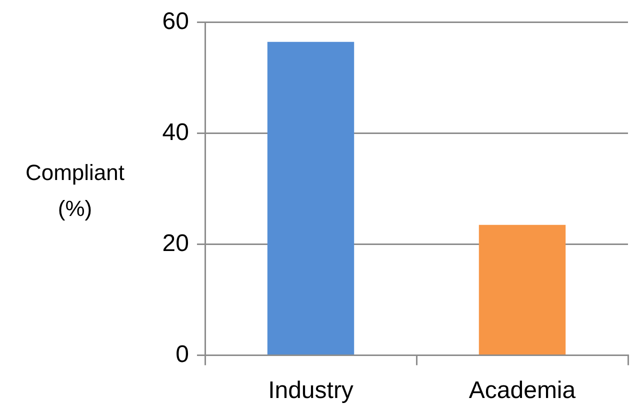 The image size is (630, 418). What do you see at coordinates (175, 243) in the screenshot?
I see `y-tick-label: 20` at bounding box center [175, 243].